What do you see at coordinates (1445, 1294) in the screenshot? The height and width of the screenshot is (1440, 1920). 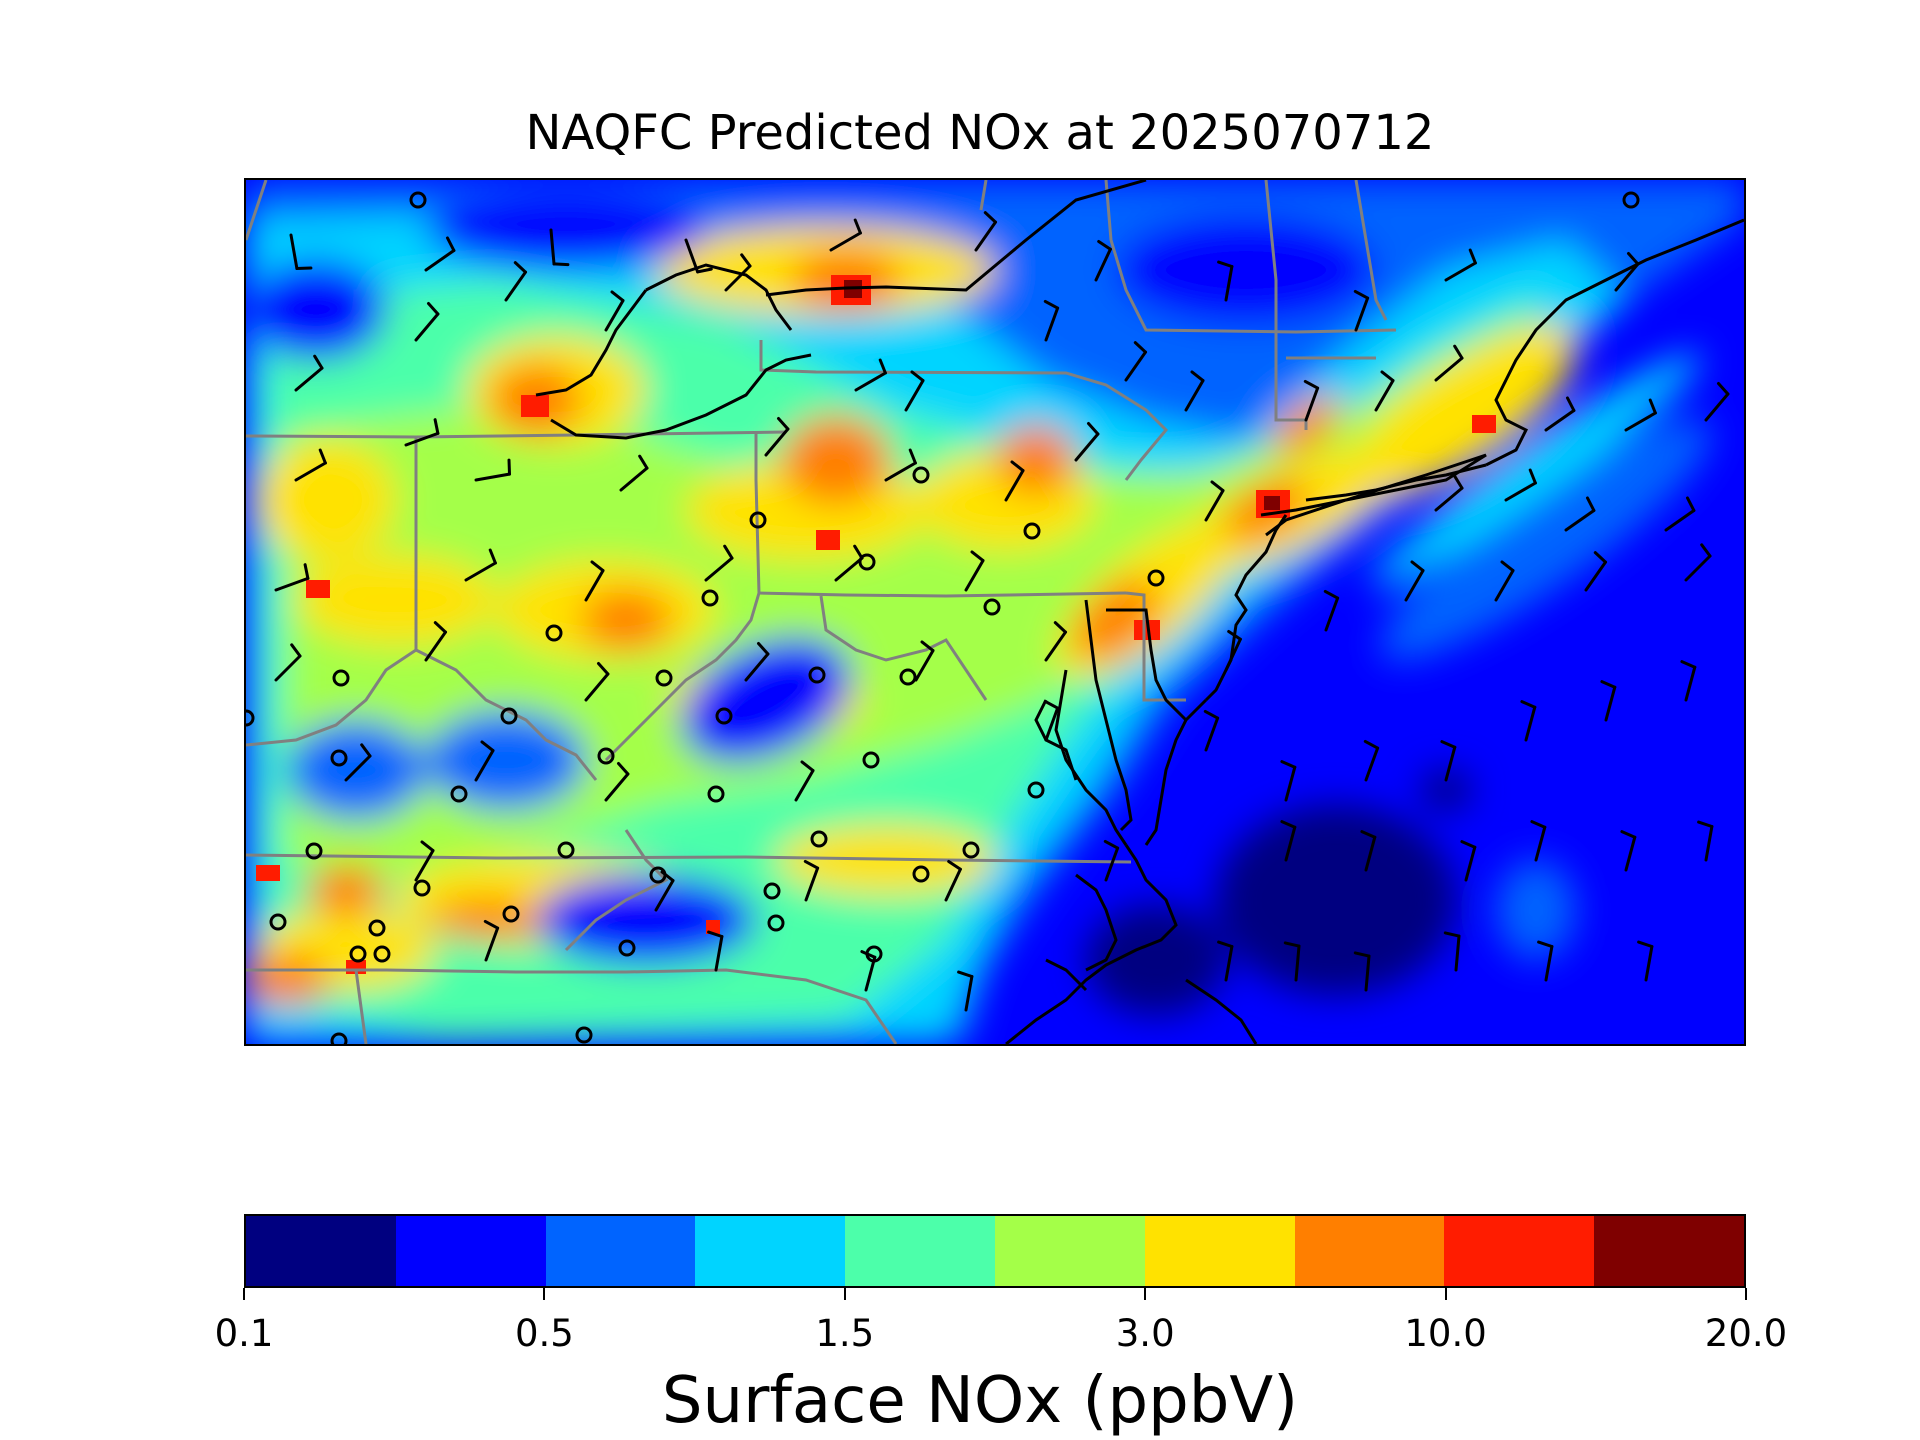 I see `colorbar-tick` at bounding box center [1445, 1294].